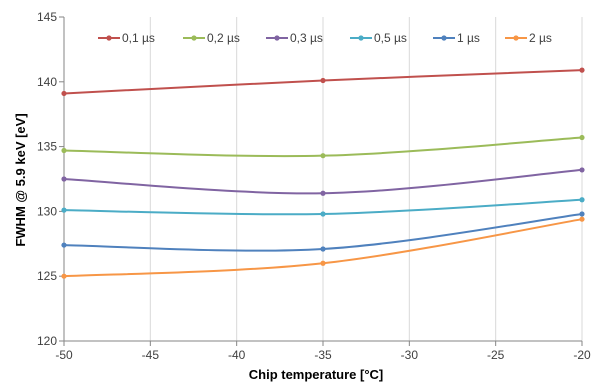  What do you see at coordinates (151, 355) in the screenshot?
I see `x-tick-label: -45` at bounding box center [151, 355].